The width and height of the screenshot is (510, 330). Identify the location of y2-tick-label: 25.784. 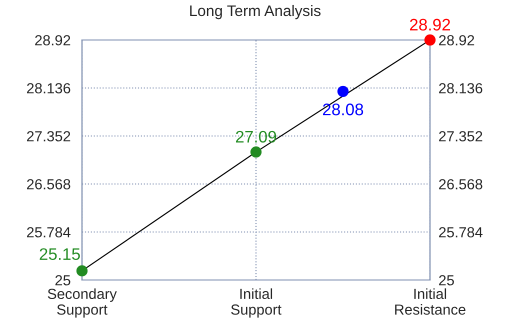
(461, 232).